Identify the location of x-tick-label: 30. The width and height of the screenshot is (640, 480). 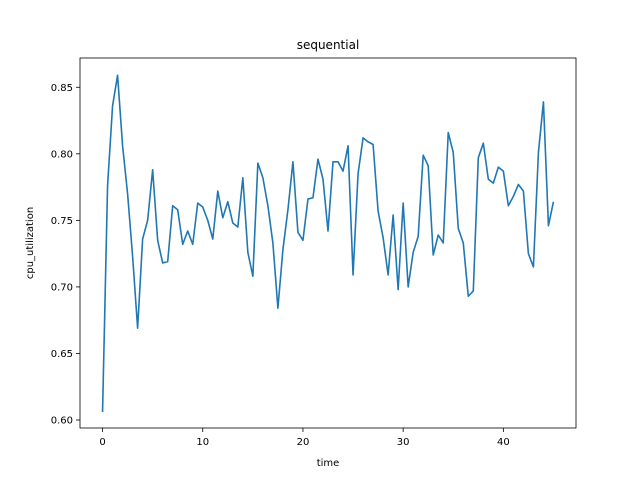
(403, 442).